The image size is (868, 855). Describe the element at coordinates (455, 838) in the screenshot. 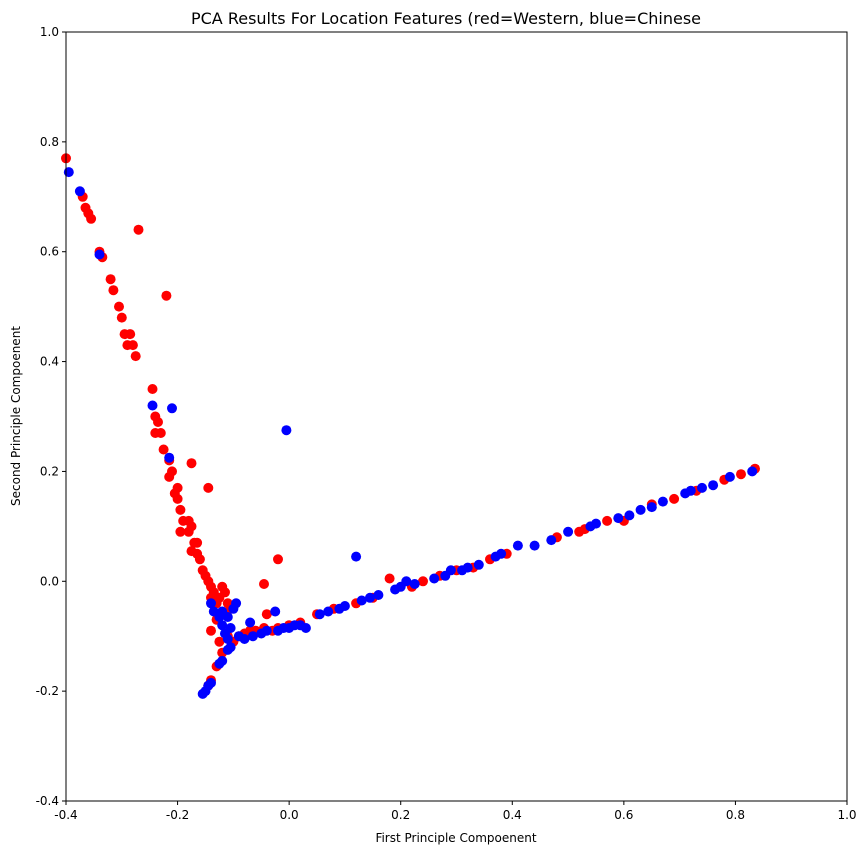

I see `x-axis-label: First Principle Compoenent` at that location.